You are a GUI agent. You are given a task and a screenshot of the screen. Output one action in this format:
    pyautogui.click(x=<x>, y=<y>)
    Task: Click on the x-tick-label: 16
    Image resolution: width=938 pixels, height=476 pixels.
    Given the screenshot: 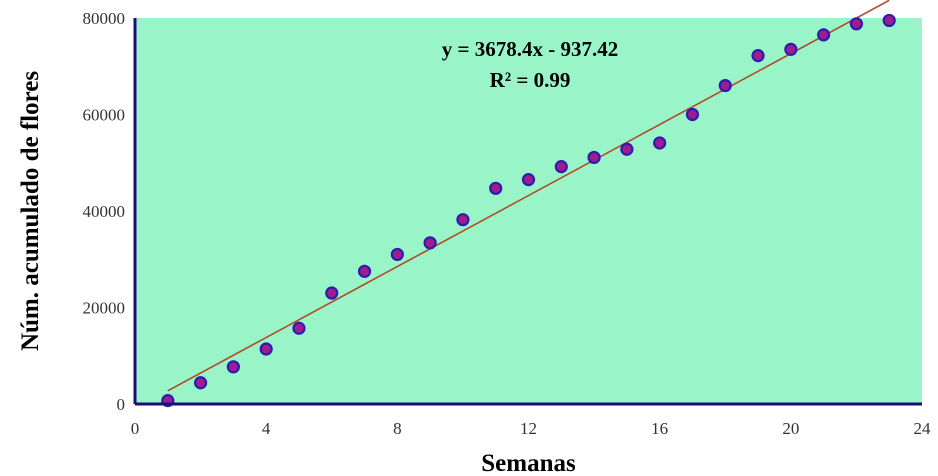 What is the action you would take?
    pyautogui.click(x=659, y=428)
    